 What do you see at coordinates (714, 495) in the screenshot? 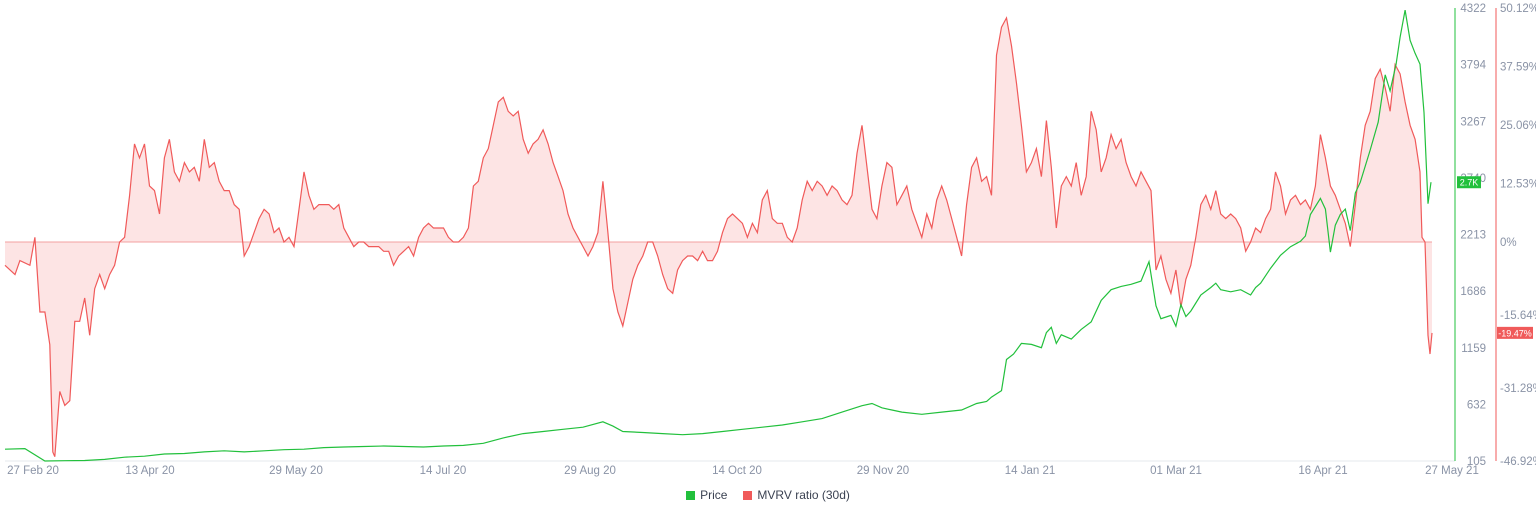
I see `legend-label-price: Price` at bounding box center [714, 495].